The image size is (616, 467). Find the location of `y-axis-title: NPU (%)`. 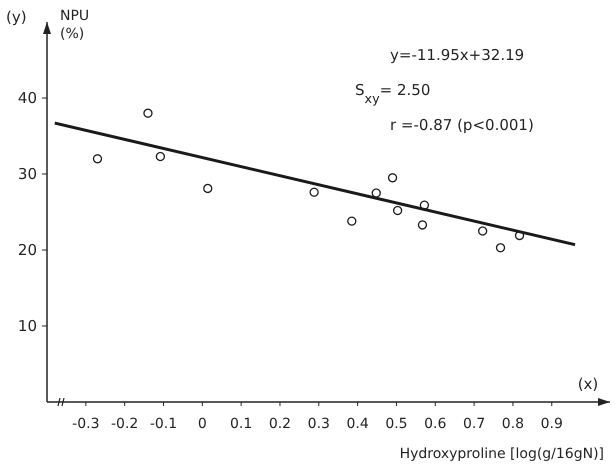

y-axis-title: NPU (%) is located at coordinates (75, 25).